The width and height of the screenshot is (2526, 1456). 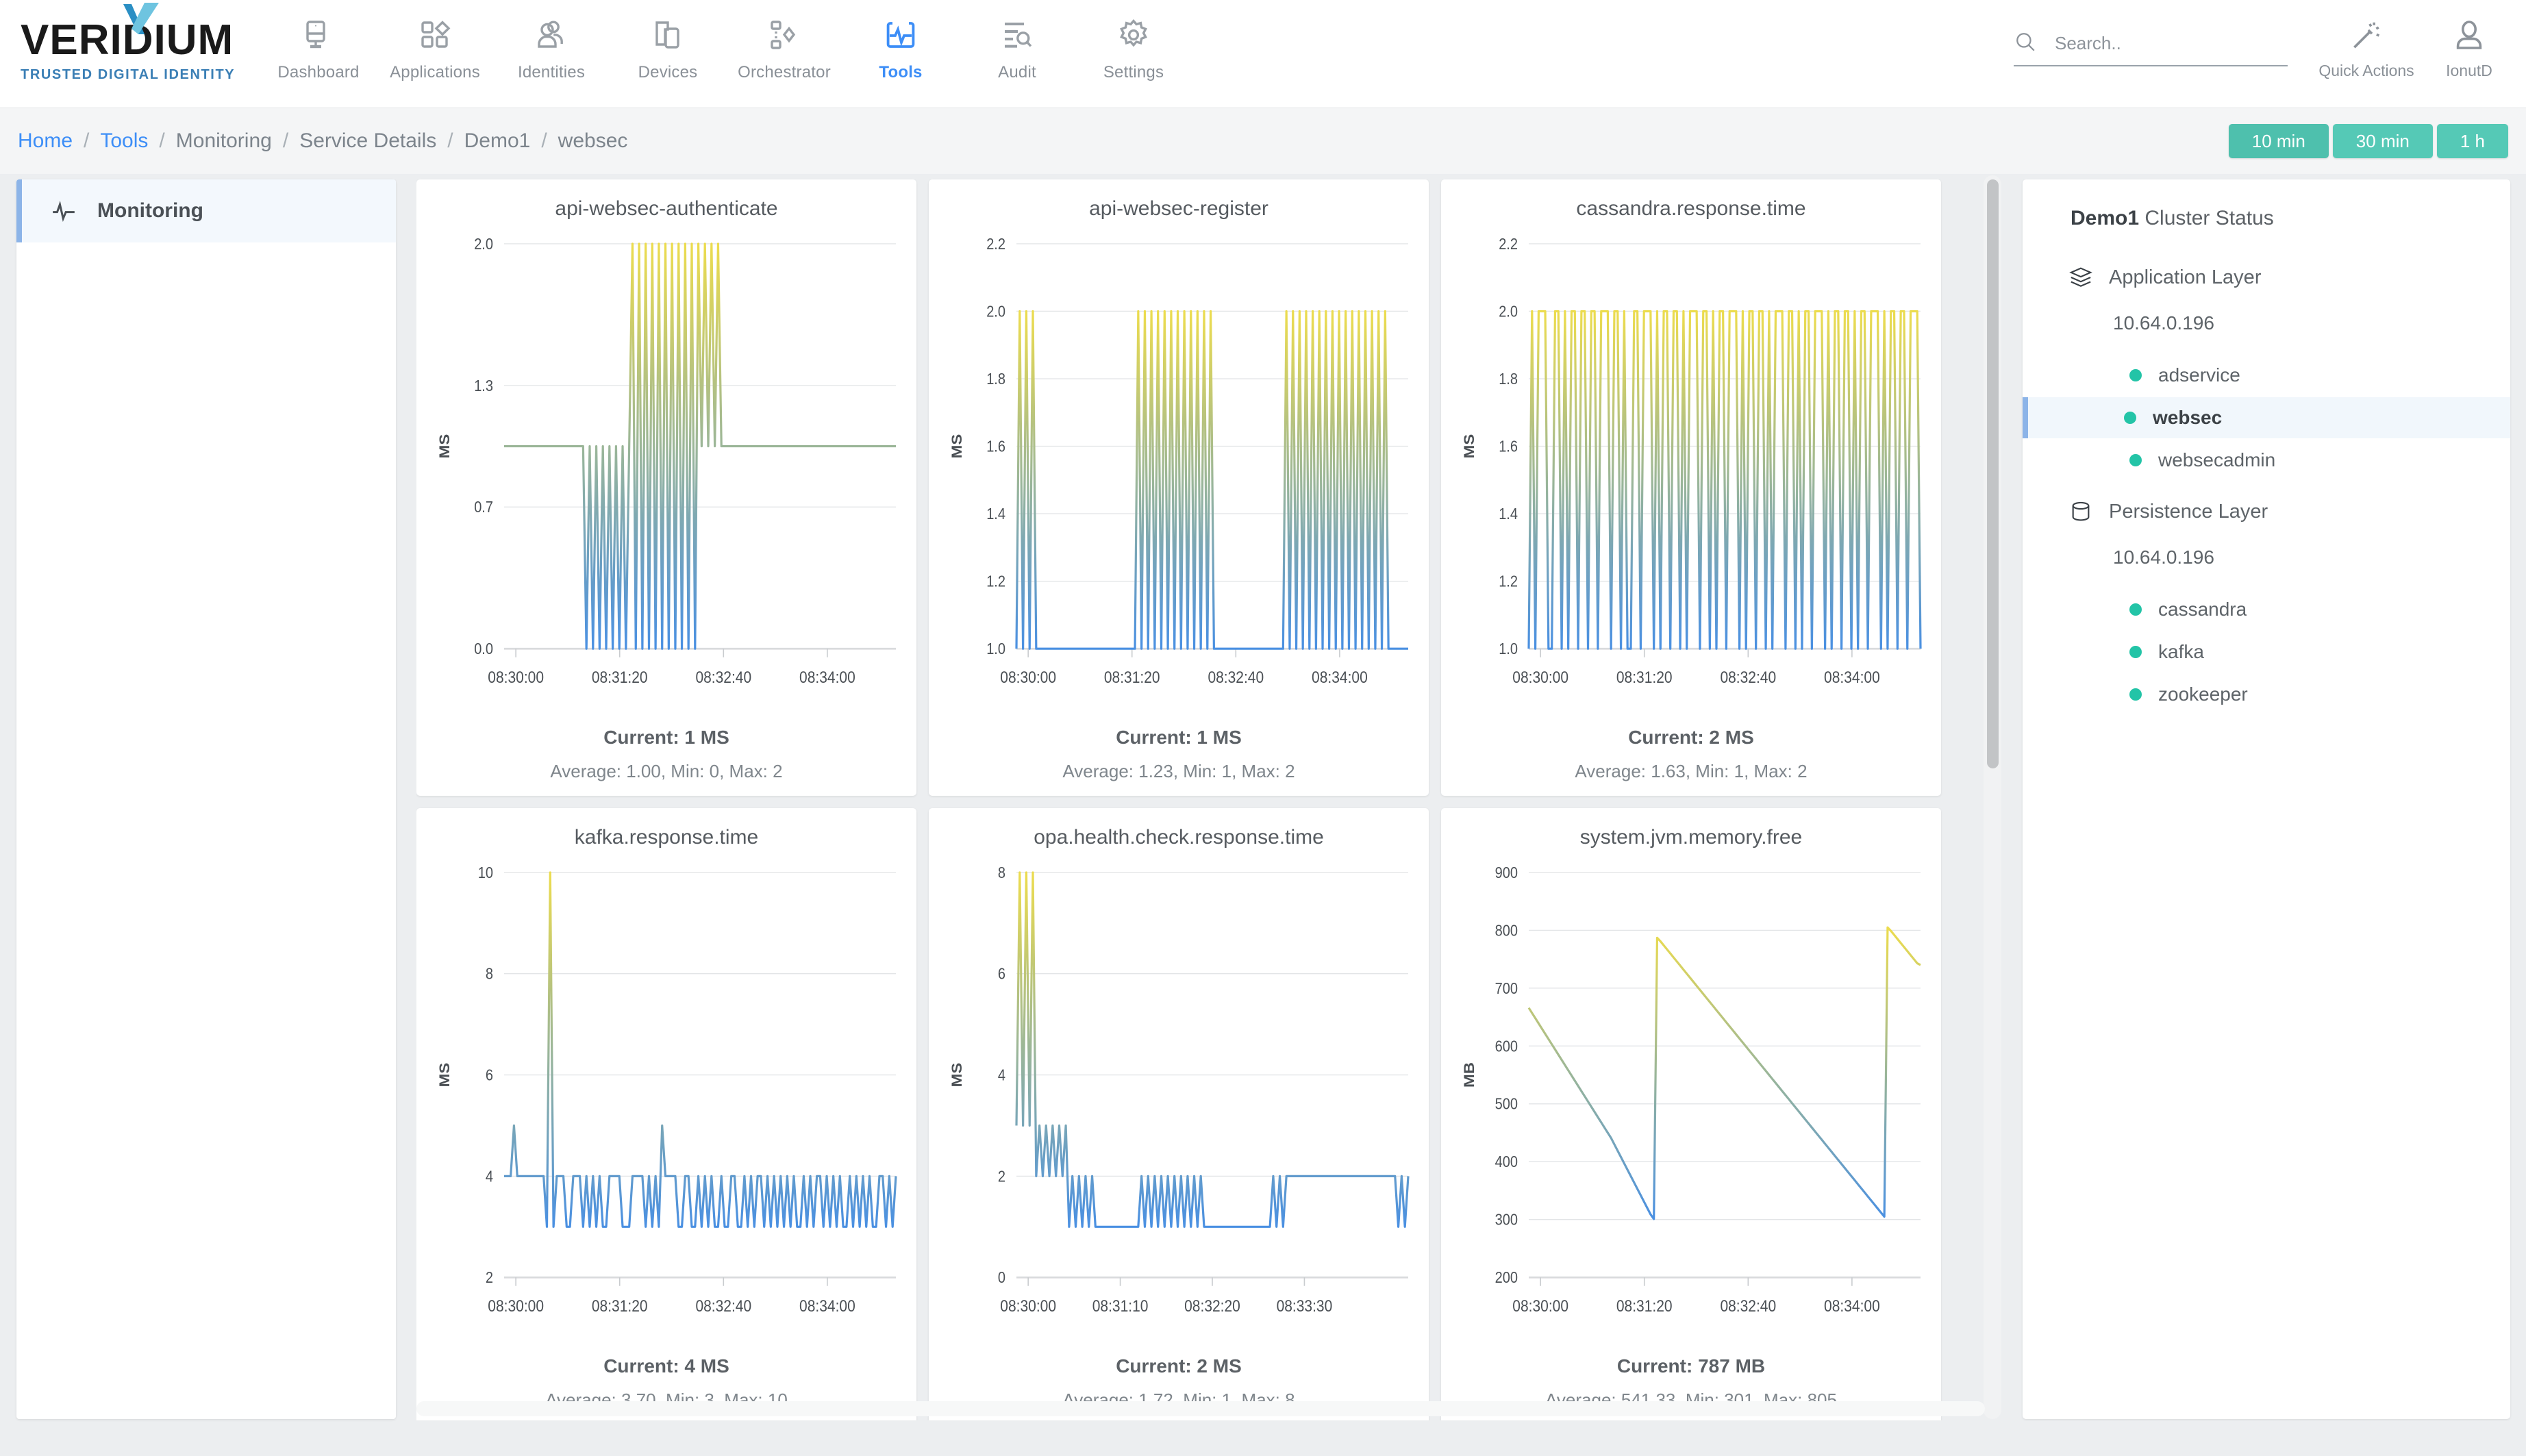 I want to click on gear-icon, so click(x=1133, y=35).